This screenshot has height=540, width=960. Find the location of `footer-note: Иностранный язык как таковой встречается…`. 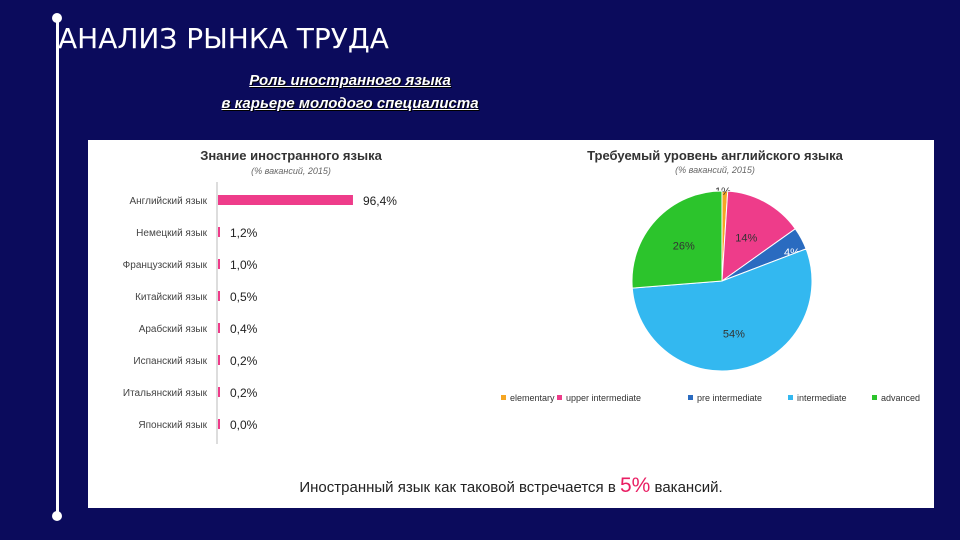

footer-note: Иностранный язык как таковой встречается… is located at coordinates (511, 486).